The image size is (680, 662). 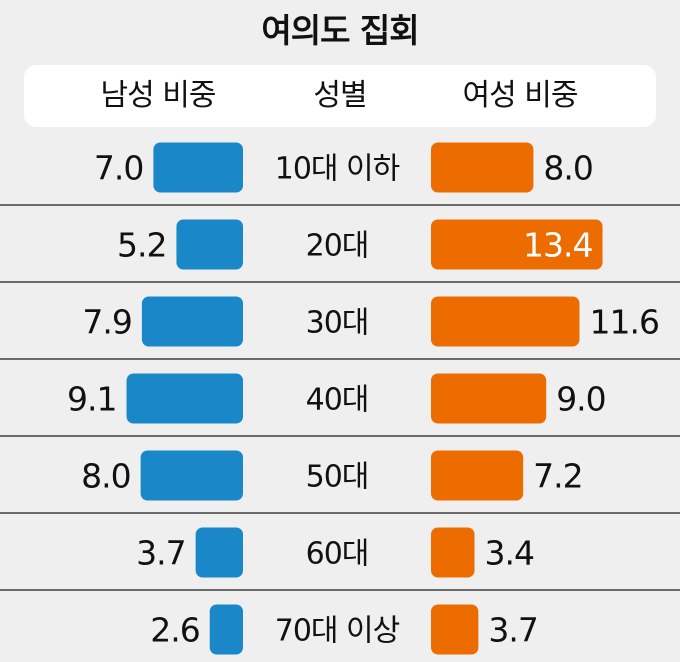 What do you see at coordinates (160, 553) in the screenshot?
I see `male-value-label: 3.7` at bounding box center [160, 553].